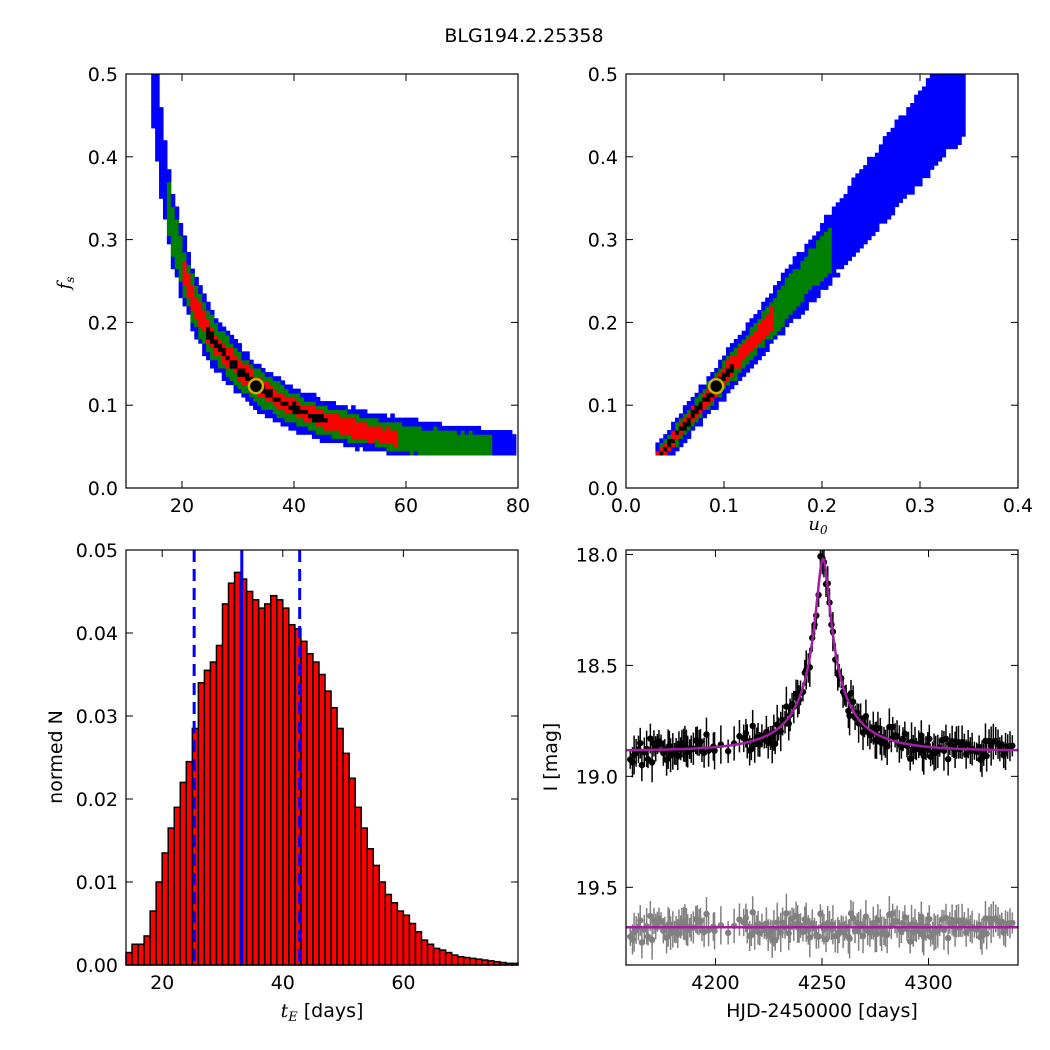 This screenshot has height=1050, width=1050. Describe the element at coordinates (786, 913) in the screenshot. I see `residual-point` at that location.